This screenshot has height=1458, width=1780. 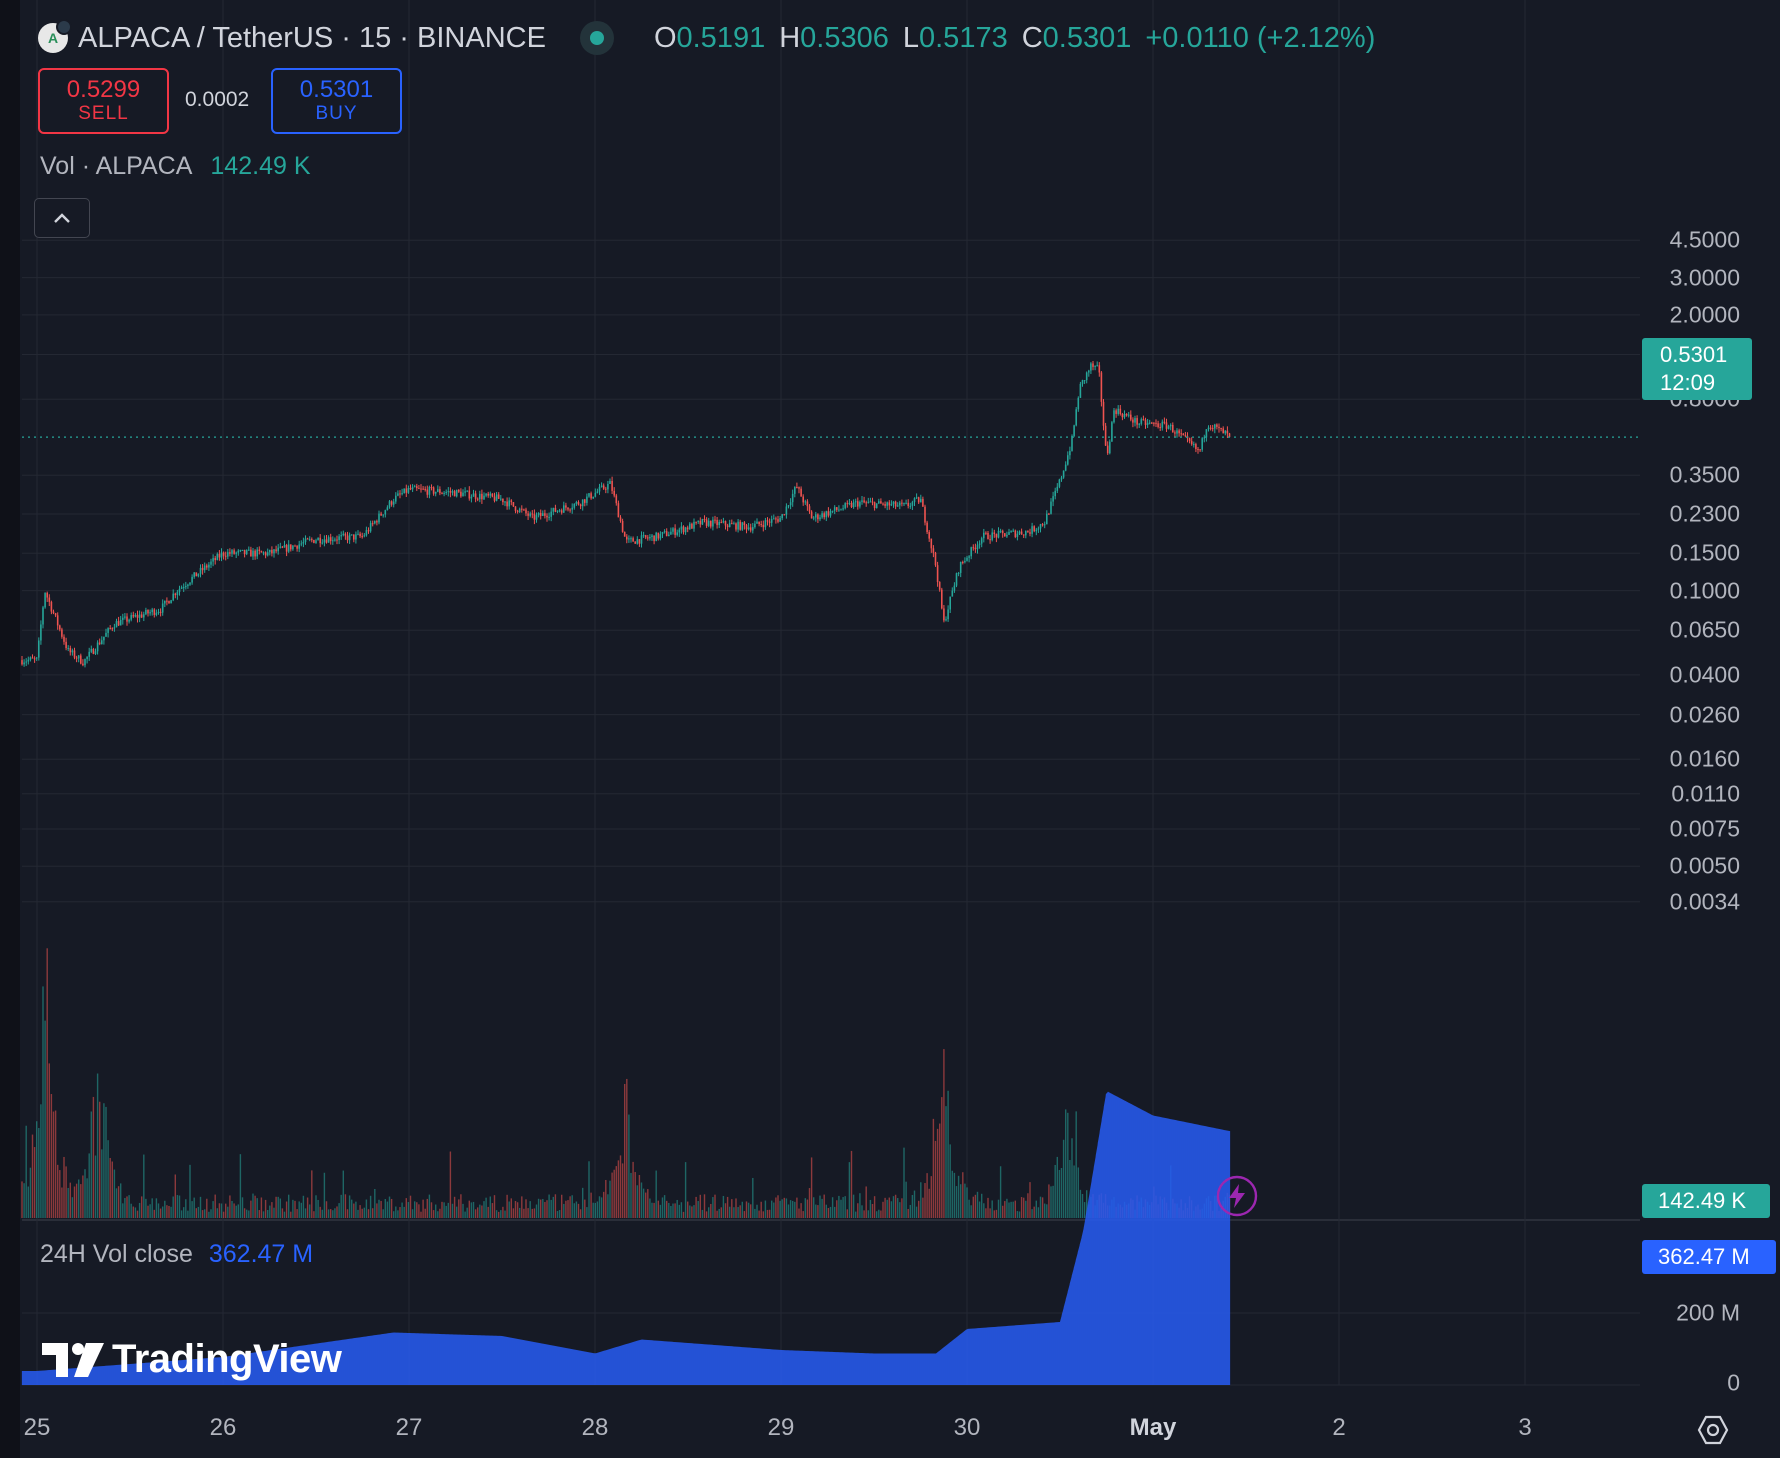 I want to click on lightning-icon, so click(x=1237, y=1196).